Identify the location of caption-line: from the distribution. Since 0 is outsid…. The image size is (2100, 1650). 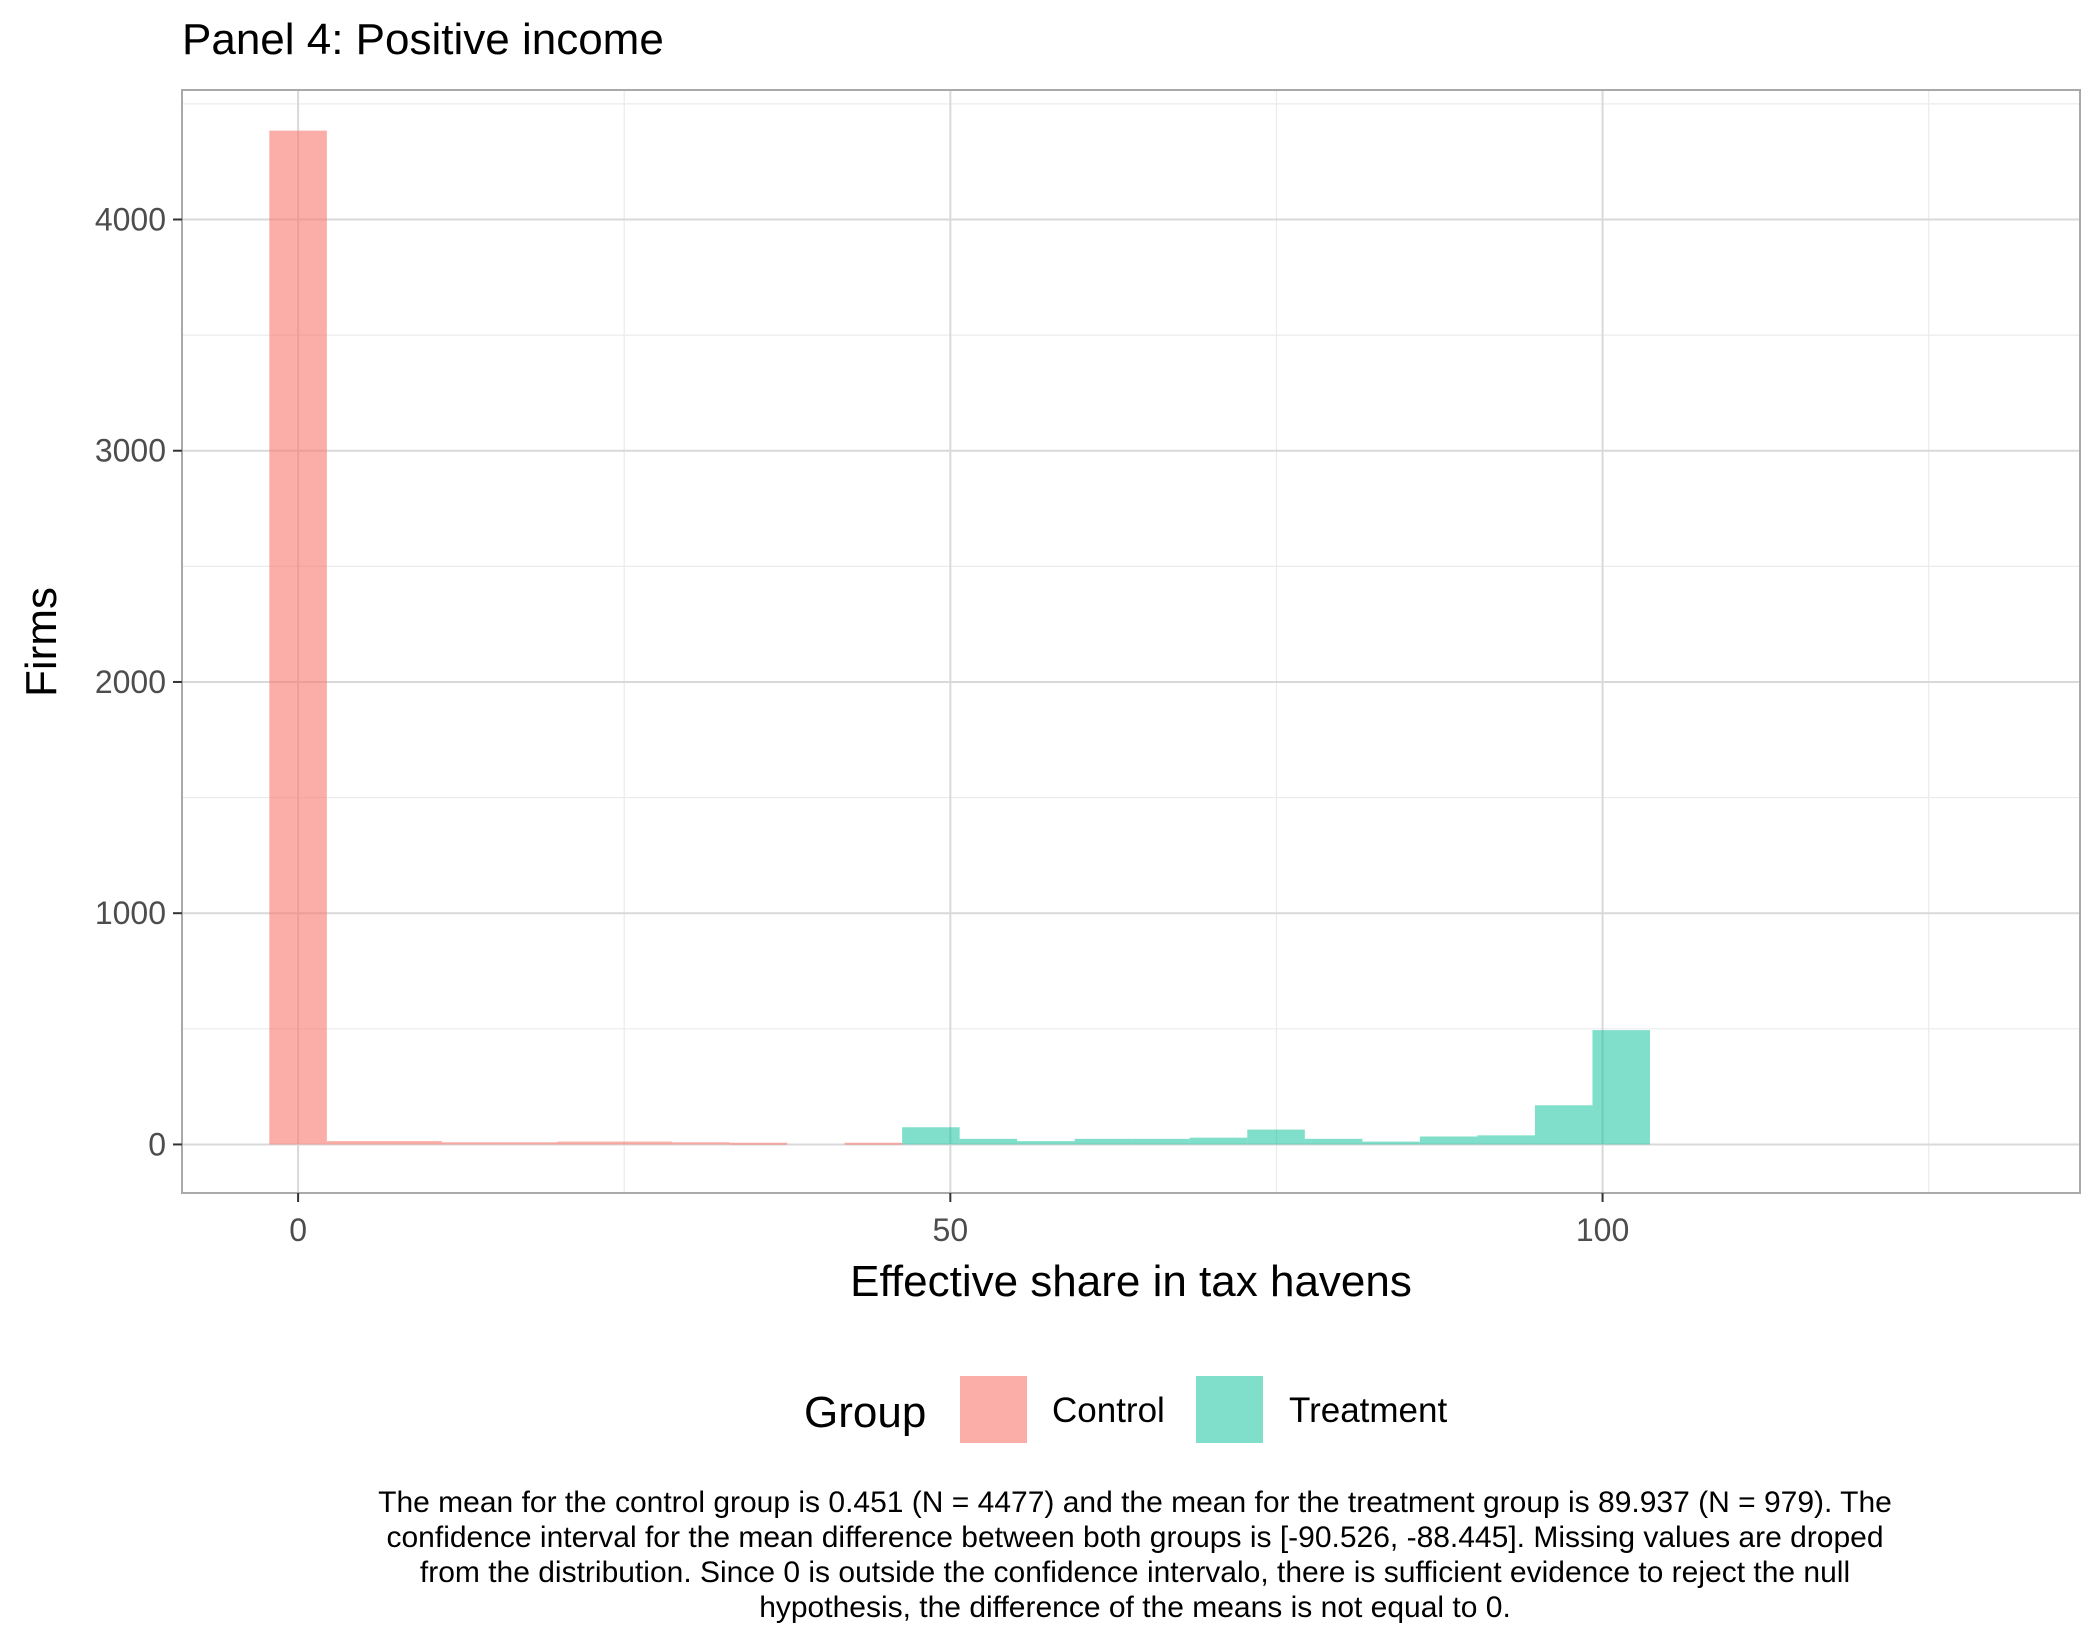
(1135, 1572).